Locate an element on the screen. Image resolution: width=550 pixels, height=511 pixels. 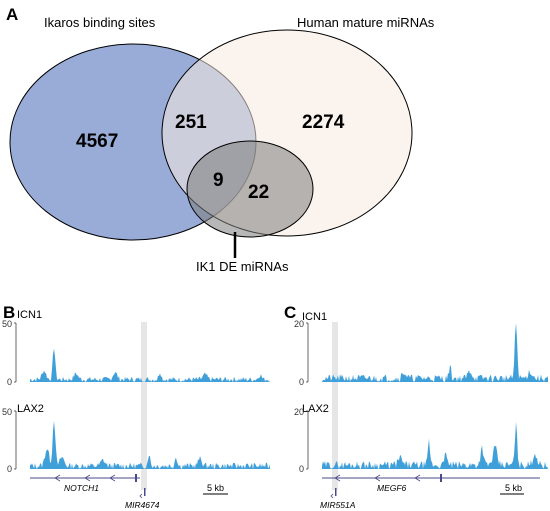
de-set-label: IK1 DE miRNAs is located at coordinates (242, 266).